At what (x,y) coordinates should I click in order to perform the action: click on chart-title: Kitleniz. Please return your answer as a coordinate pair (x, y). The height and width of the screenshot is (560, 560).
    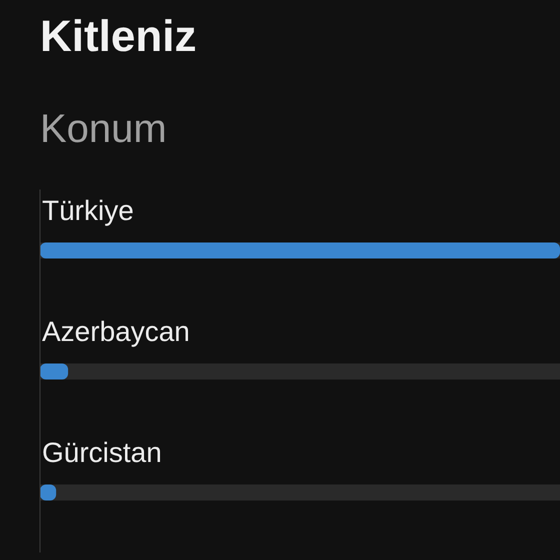
    Looking at the image, I should click on (118, 36).